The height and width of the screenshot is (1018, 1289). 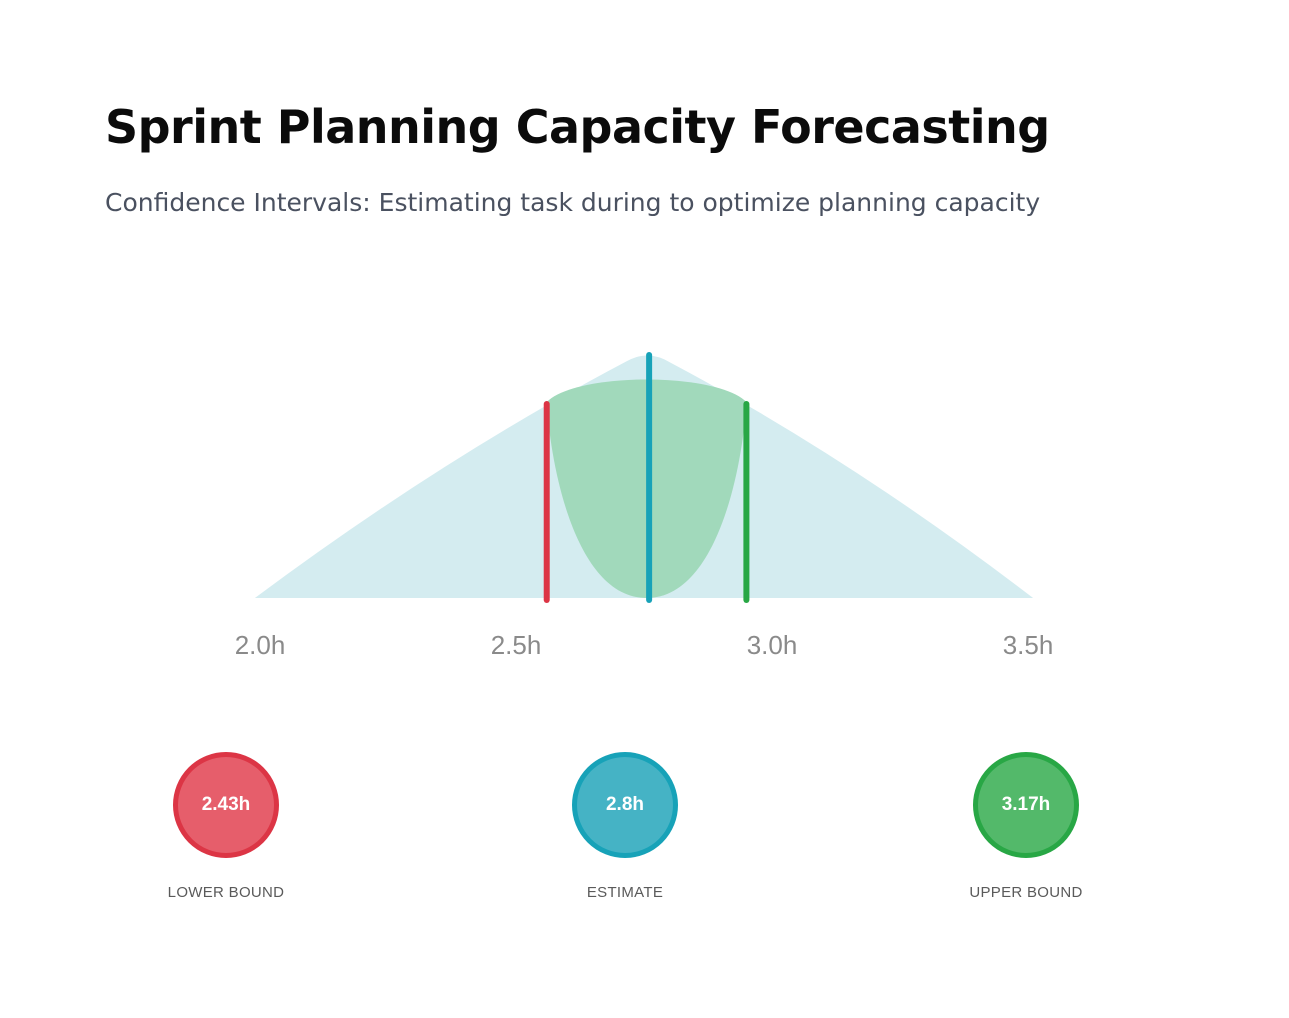 What do you see at coordinates (1026, 805) in the screenshot?
I see `upper-bound-badge: 3.17h` at bounding box center [1026, 805].